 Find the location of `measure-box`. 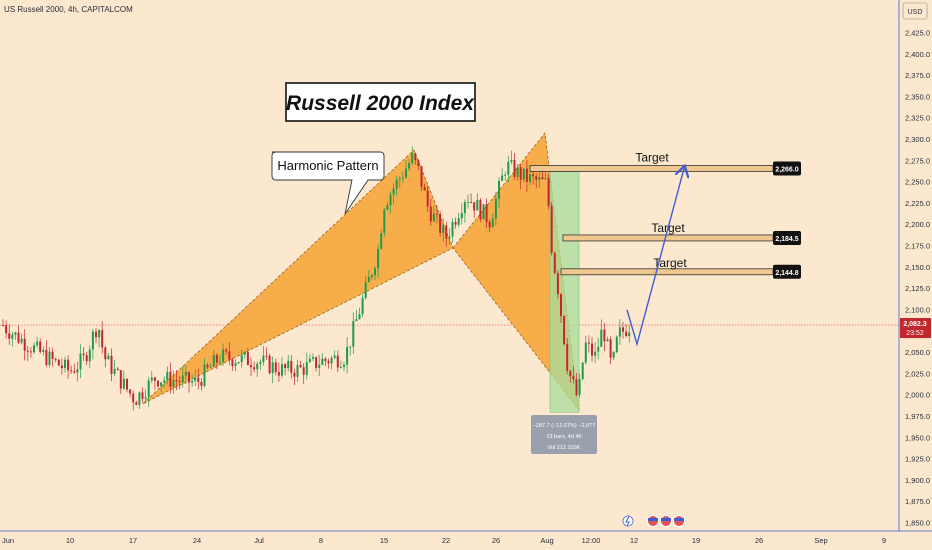

measure-box is located at coordinates (564, 289).